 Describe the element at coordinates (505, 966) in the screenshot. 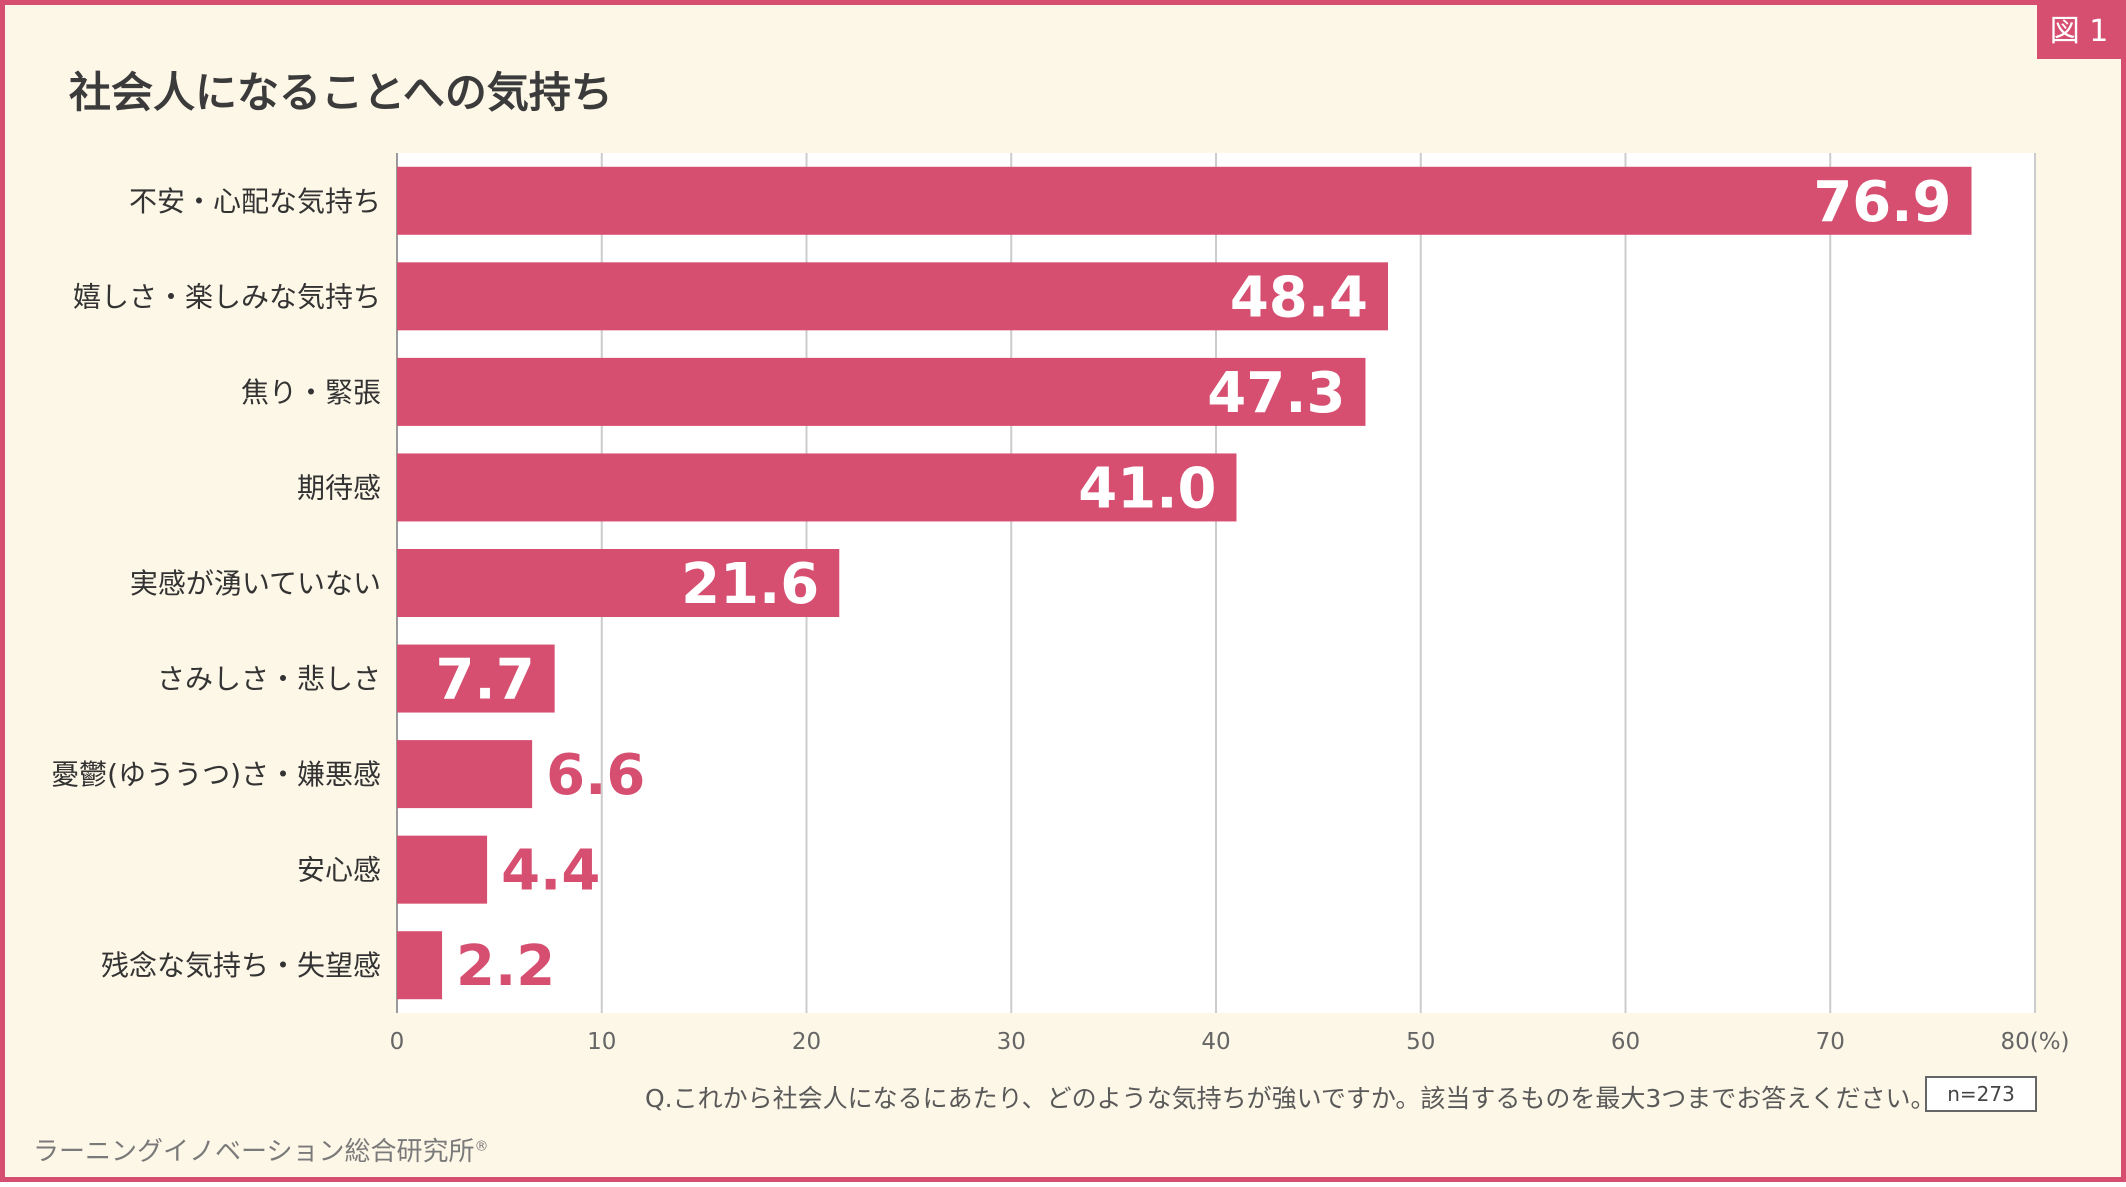

I see `value-label: 2.2` at that location.